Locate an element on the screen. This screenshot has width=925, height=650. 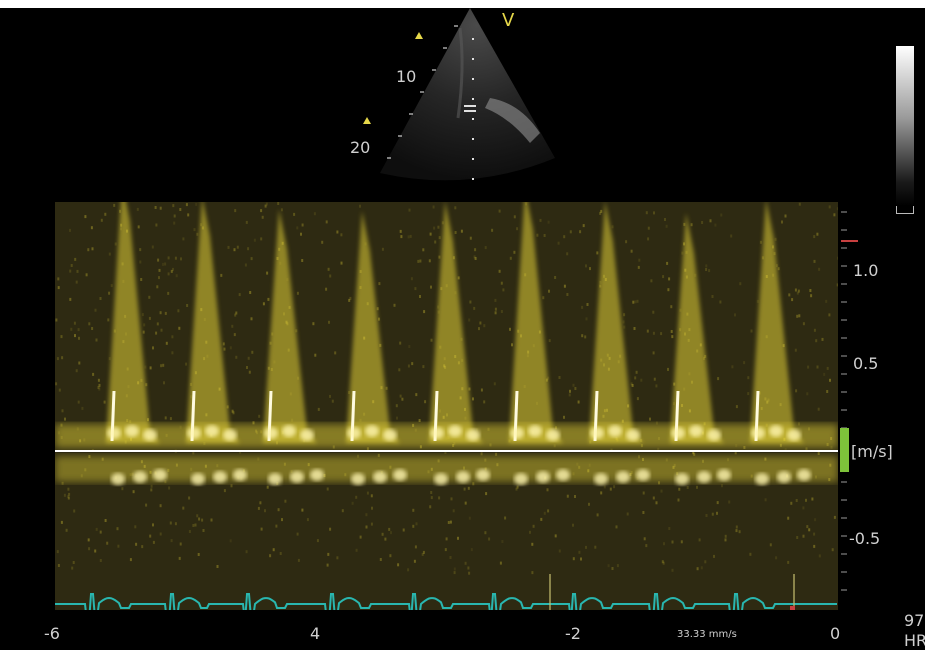
baseline-handle is located at coordinates (844, 450).